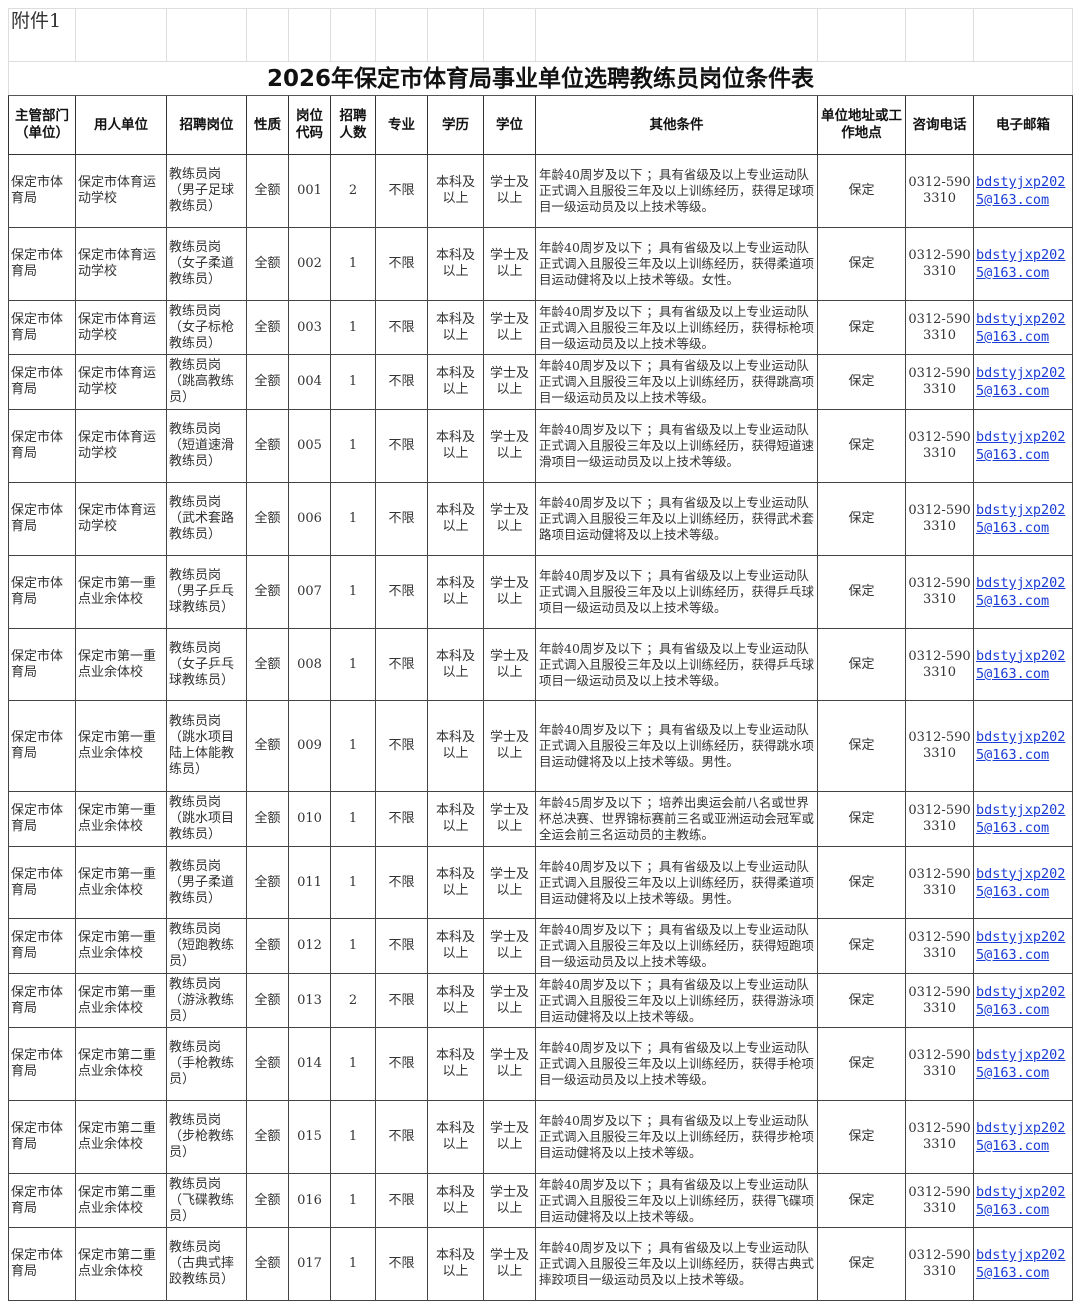 This screenshot has height=1305, width=1080. Describe the element at coordinates (401, 125) in the screenshot. I see `column-header: 专业` at that location.